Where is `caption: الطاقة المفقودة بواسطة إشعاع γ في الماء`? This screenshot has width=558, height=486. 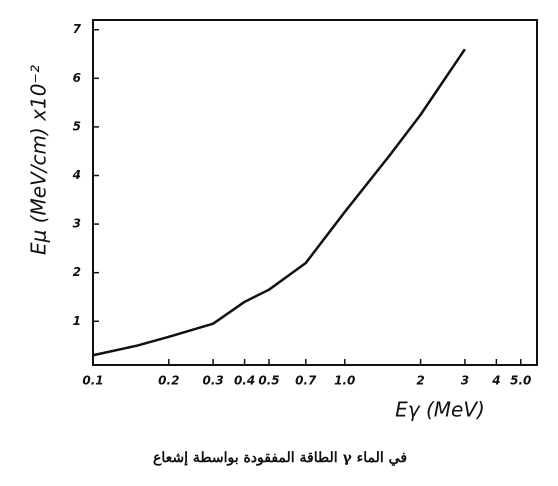
caption: الطاقة المفقودة بواسطة إشعاع γ في الماء is located at coordinates (280, 458).